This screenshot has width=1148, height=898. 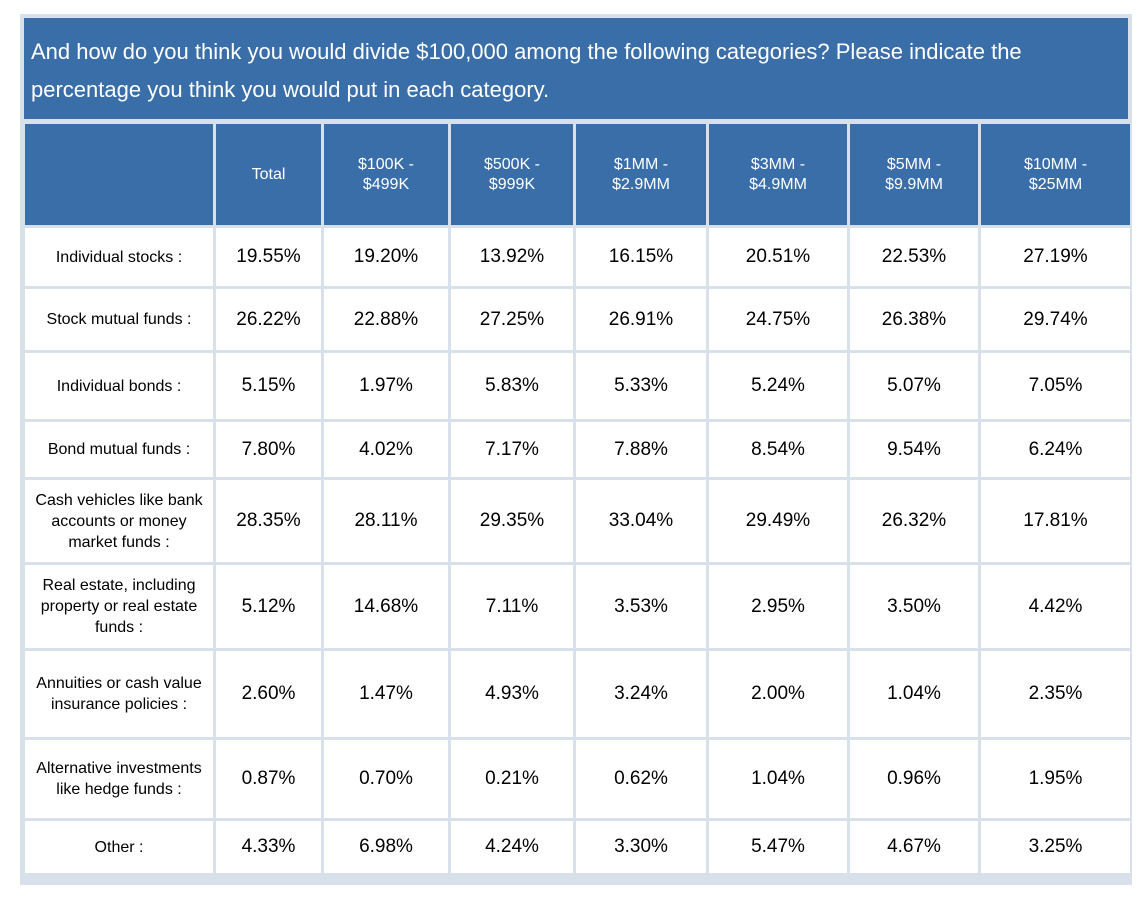 What do you see at coordinates (268, 694) in the screenshot?
I see `value-cell: 2.60%` at bounding box center [268, 694].